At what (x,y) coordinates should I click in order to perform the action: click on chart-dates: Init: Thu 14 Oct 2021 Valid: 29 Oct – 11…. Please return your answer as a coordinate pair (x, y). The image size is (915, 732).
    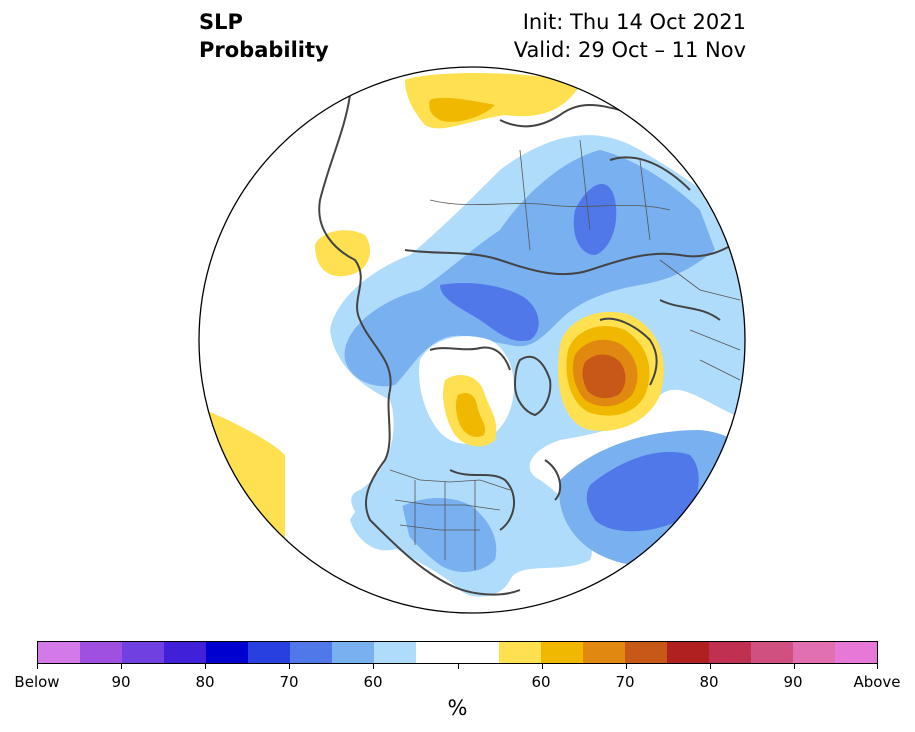
    Looking at the image, I should click on (630, 36).